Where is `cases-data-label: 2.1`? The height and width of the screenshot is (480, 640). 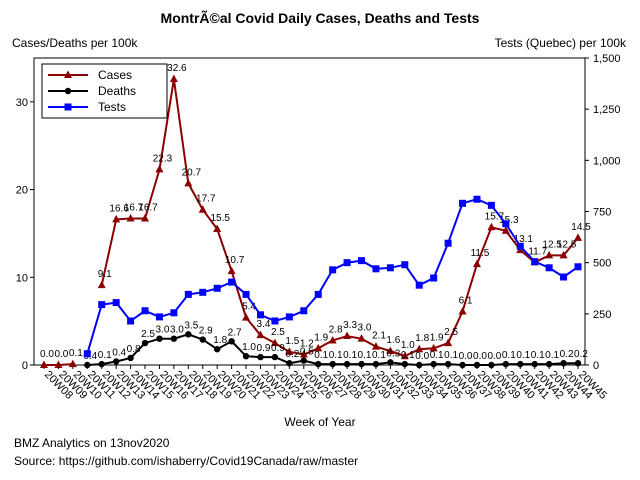
cases-data-label: 2.1 is located at coordinates (379, 336).